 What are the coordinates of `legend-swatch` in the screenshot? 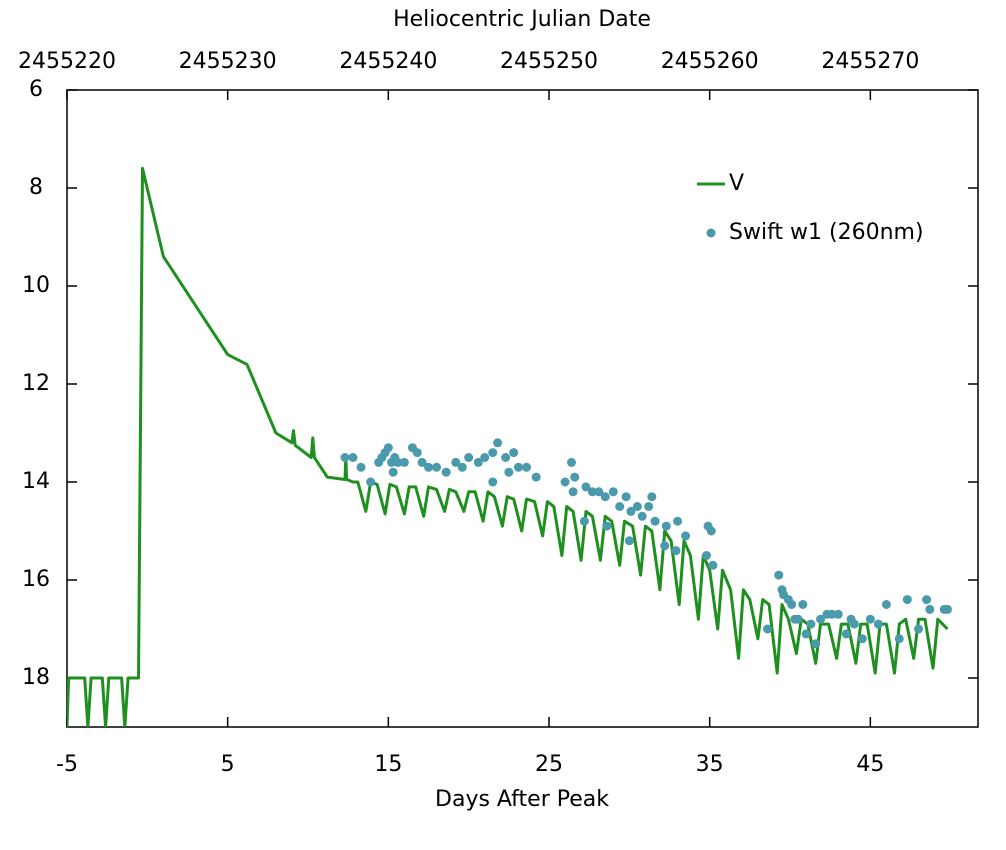 It's located at (711, 233).